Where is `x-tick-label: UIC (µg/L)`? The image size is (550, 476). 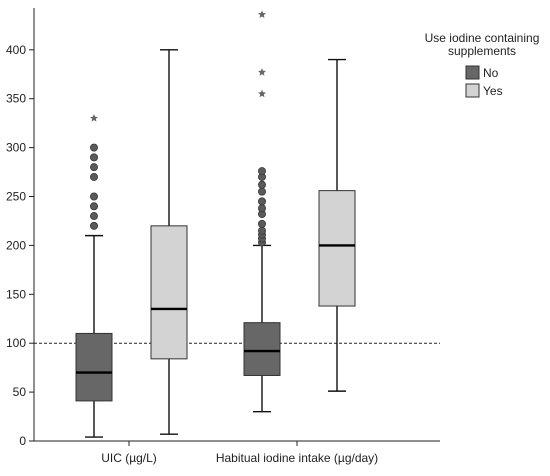 x-tick-label: UIC (µg/L) is located at coordinates (129, 458).